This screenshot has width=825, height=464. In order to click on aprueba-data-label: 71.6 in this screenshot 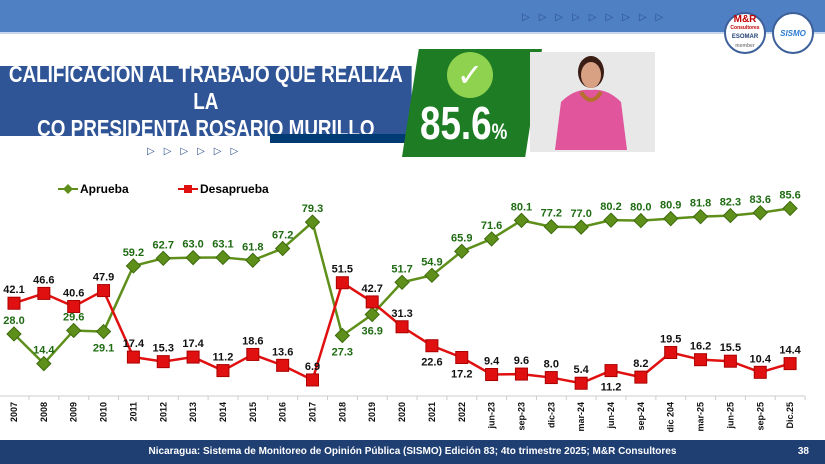, I will do `click(491, 226)`.